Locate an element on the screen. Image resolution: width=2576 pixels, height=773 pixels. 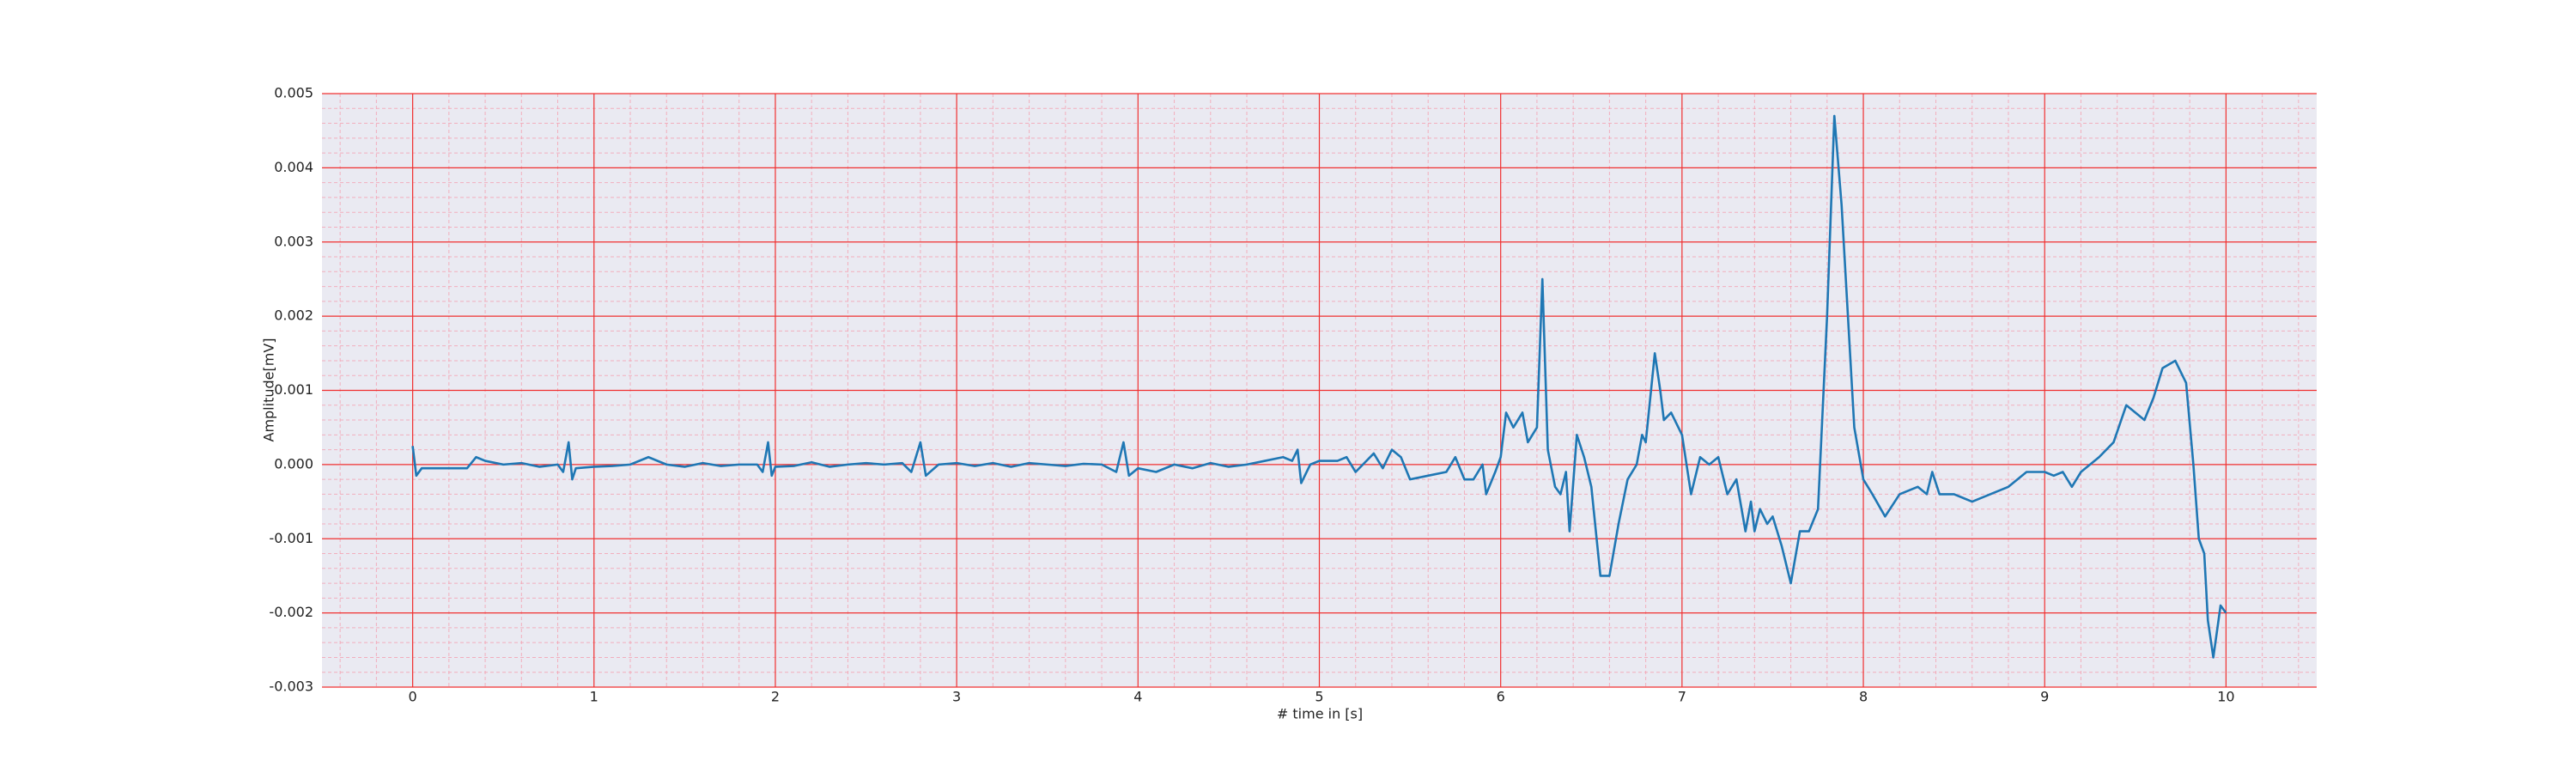
y-tick-label: -0.001 is located at coordinates (291, 538).